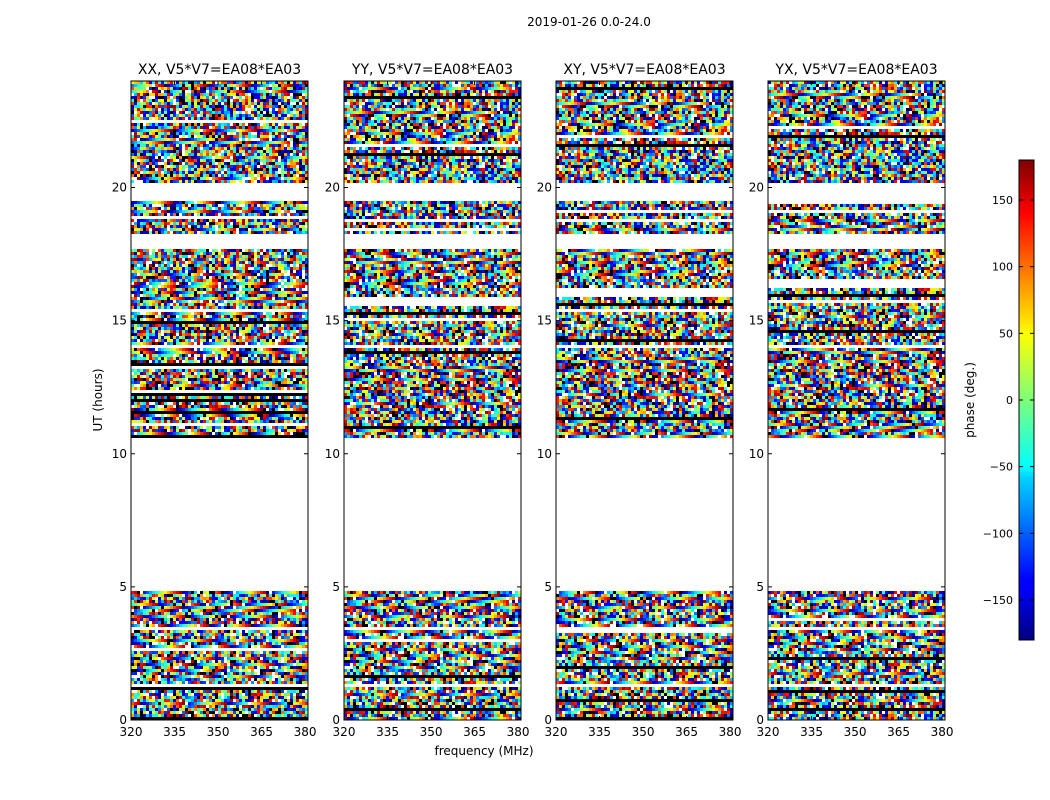 Image resolution: width=1050 pixels, height=800 pixels. Describe the element at coordinates (432, 70) in the screenshot. I see `panel-title: YY, V5*V7=EA08*EA03` at that location.